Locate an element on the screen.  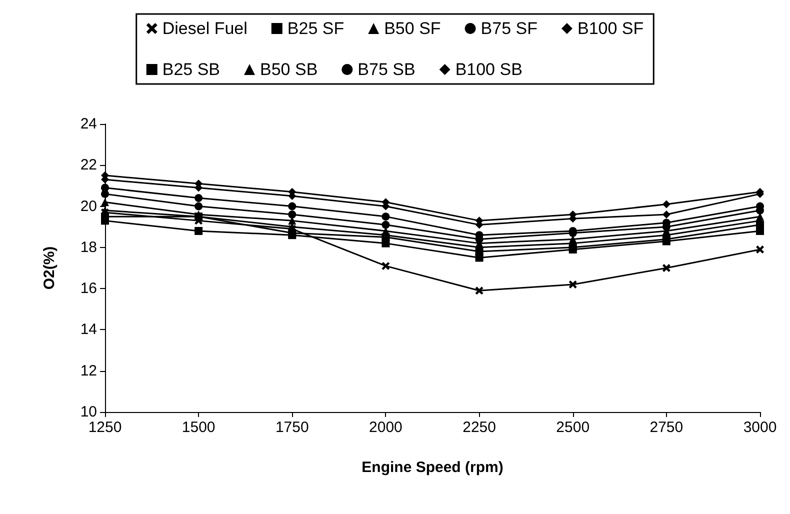
legend-label: B75 SB is located at coordinates (387, 69).